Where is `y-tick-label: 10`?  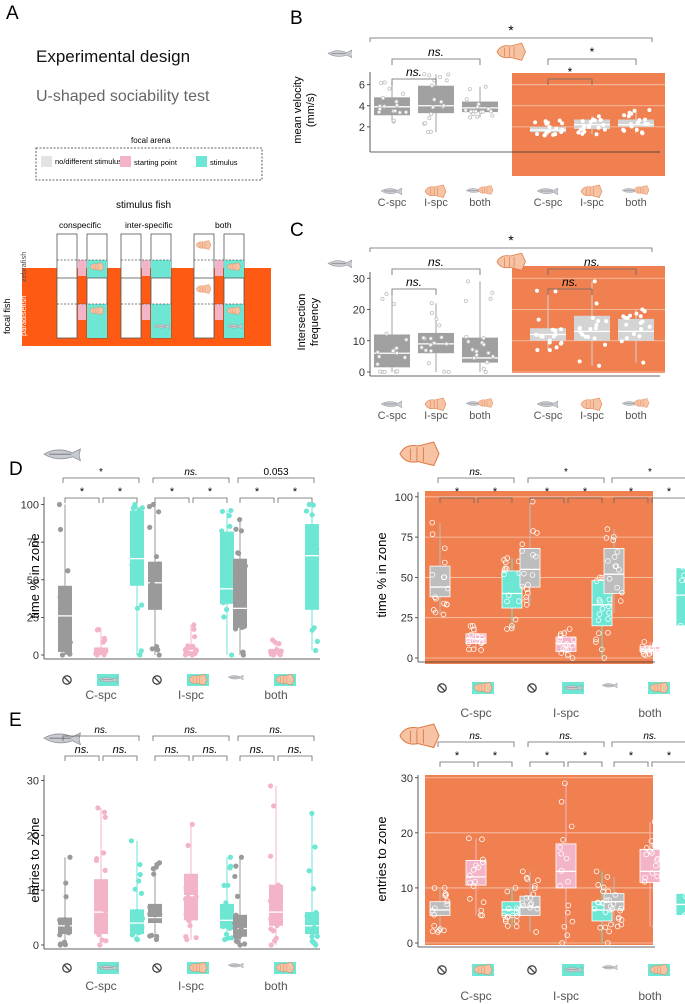 y-tick-label: 10 is located at coordinates (359, 342).